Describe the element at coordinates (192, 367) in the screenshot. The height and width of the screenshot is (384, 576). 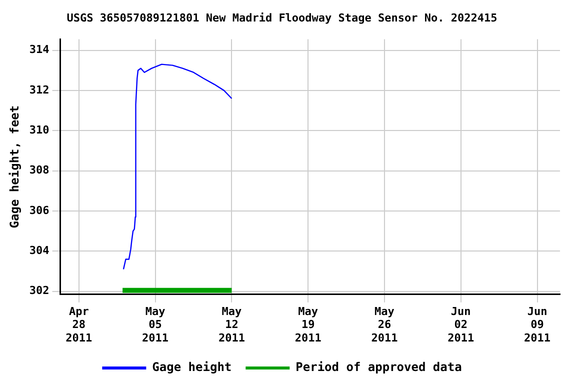
I see `legend-label: Gage height` at that location.